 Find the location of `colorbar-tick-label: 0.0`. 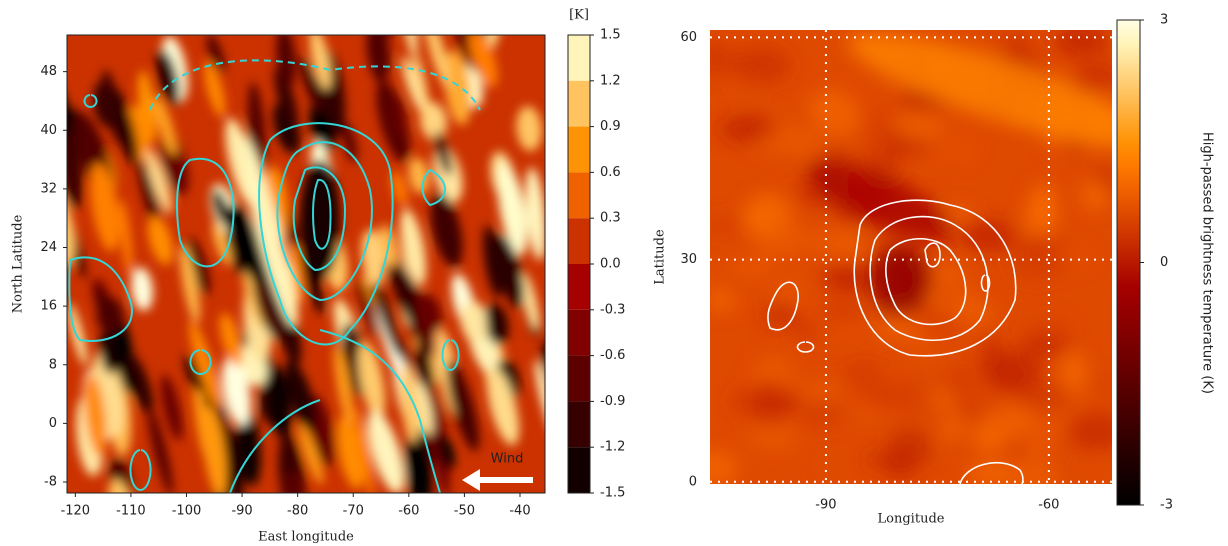

colorbar-tick-label: 0.0 is located at coordinates (610, 264).